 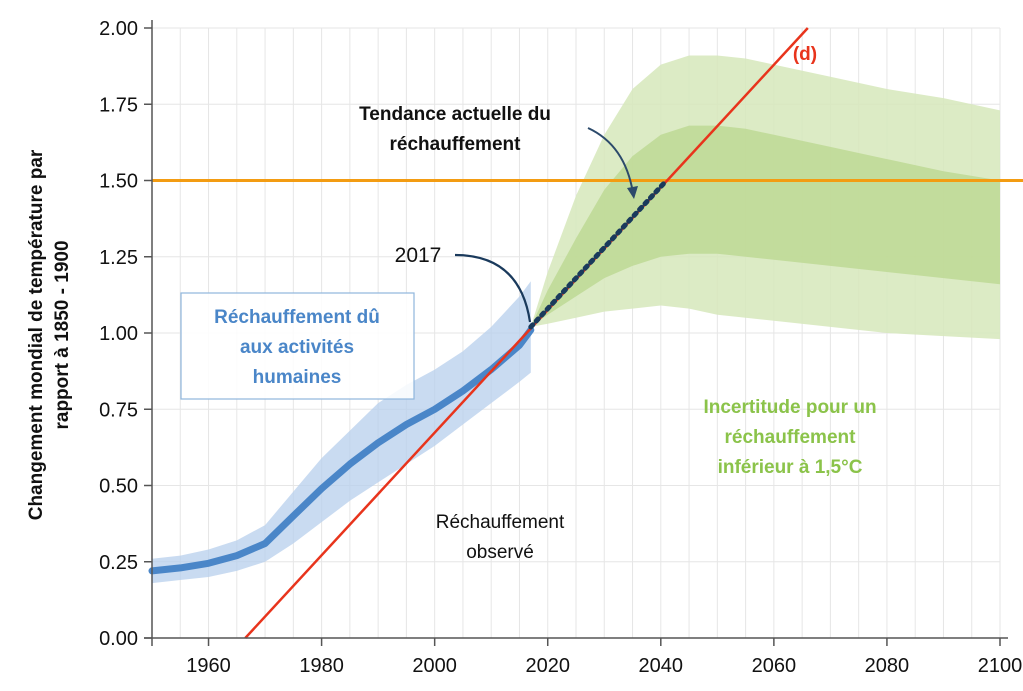 What do you see at coordinates (661, 666) in the screenshot?
I see `x-tick-label-4: 2040` at bounding box center [661, 666].